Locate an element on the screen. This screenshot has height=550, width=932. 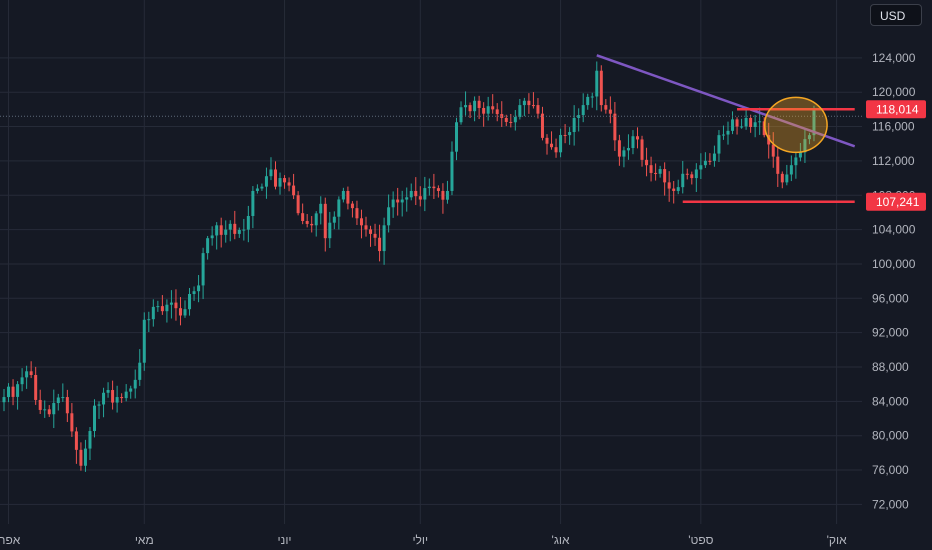
y-tick-label: 124,000 is located at coordinates (894, 58).